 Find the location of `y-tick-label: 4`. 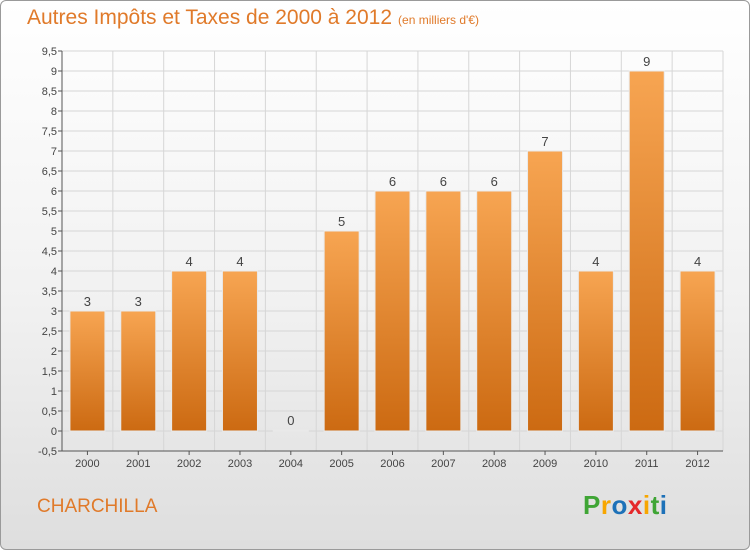

y-tick-label: 4 is located at coordinates (54, 272).